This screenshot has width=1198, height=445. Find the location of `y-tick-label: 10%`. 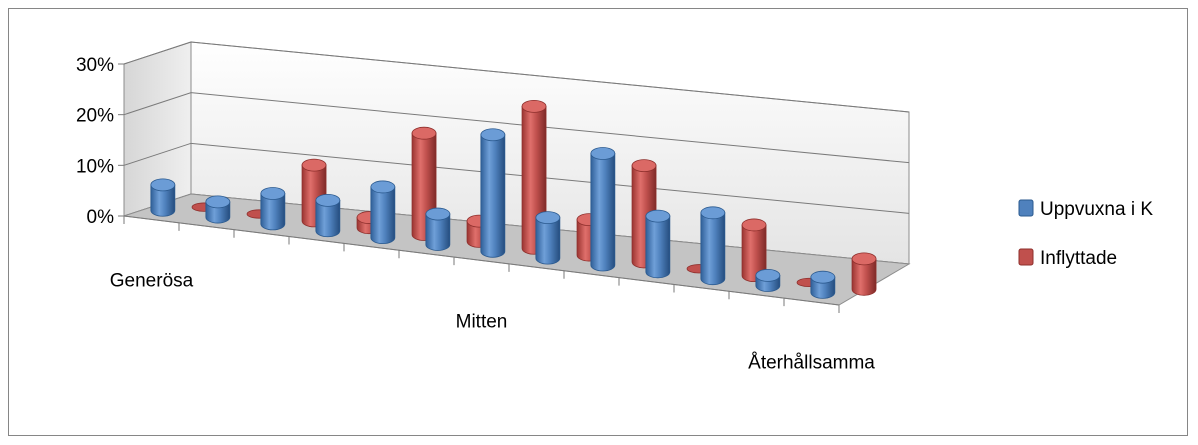

y-tick-label: 10% is located at coordinates (95, 166).